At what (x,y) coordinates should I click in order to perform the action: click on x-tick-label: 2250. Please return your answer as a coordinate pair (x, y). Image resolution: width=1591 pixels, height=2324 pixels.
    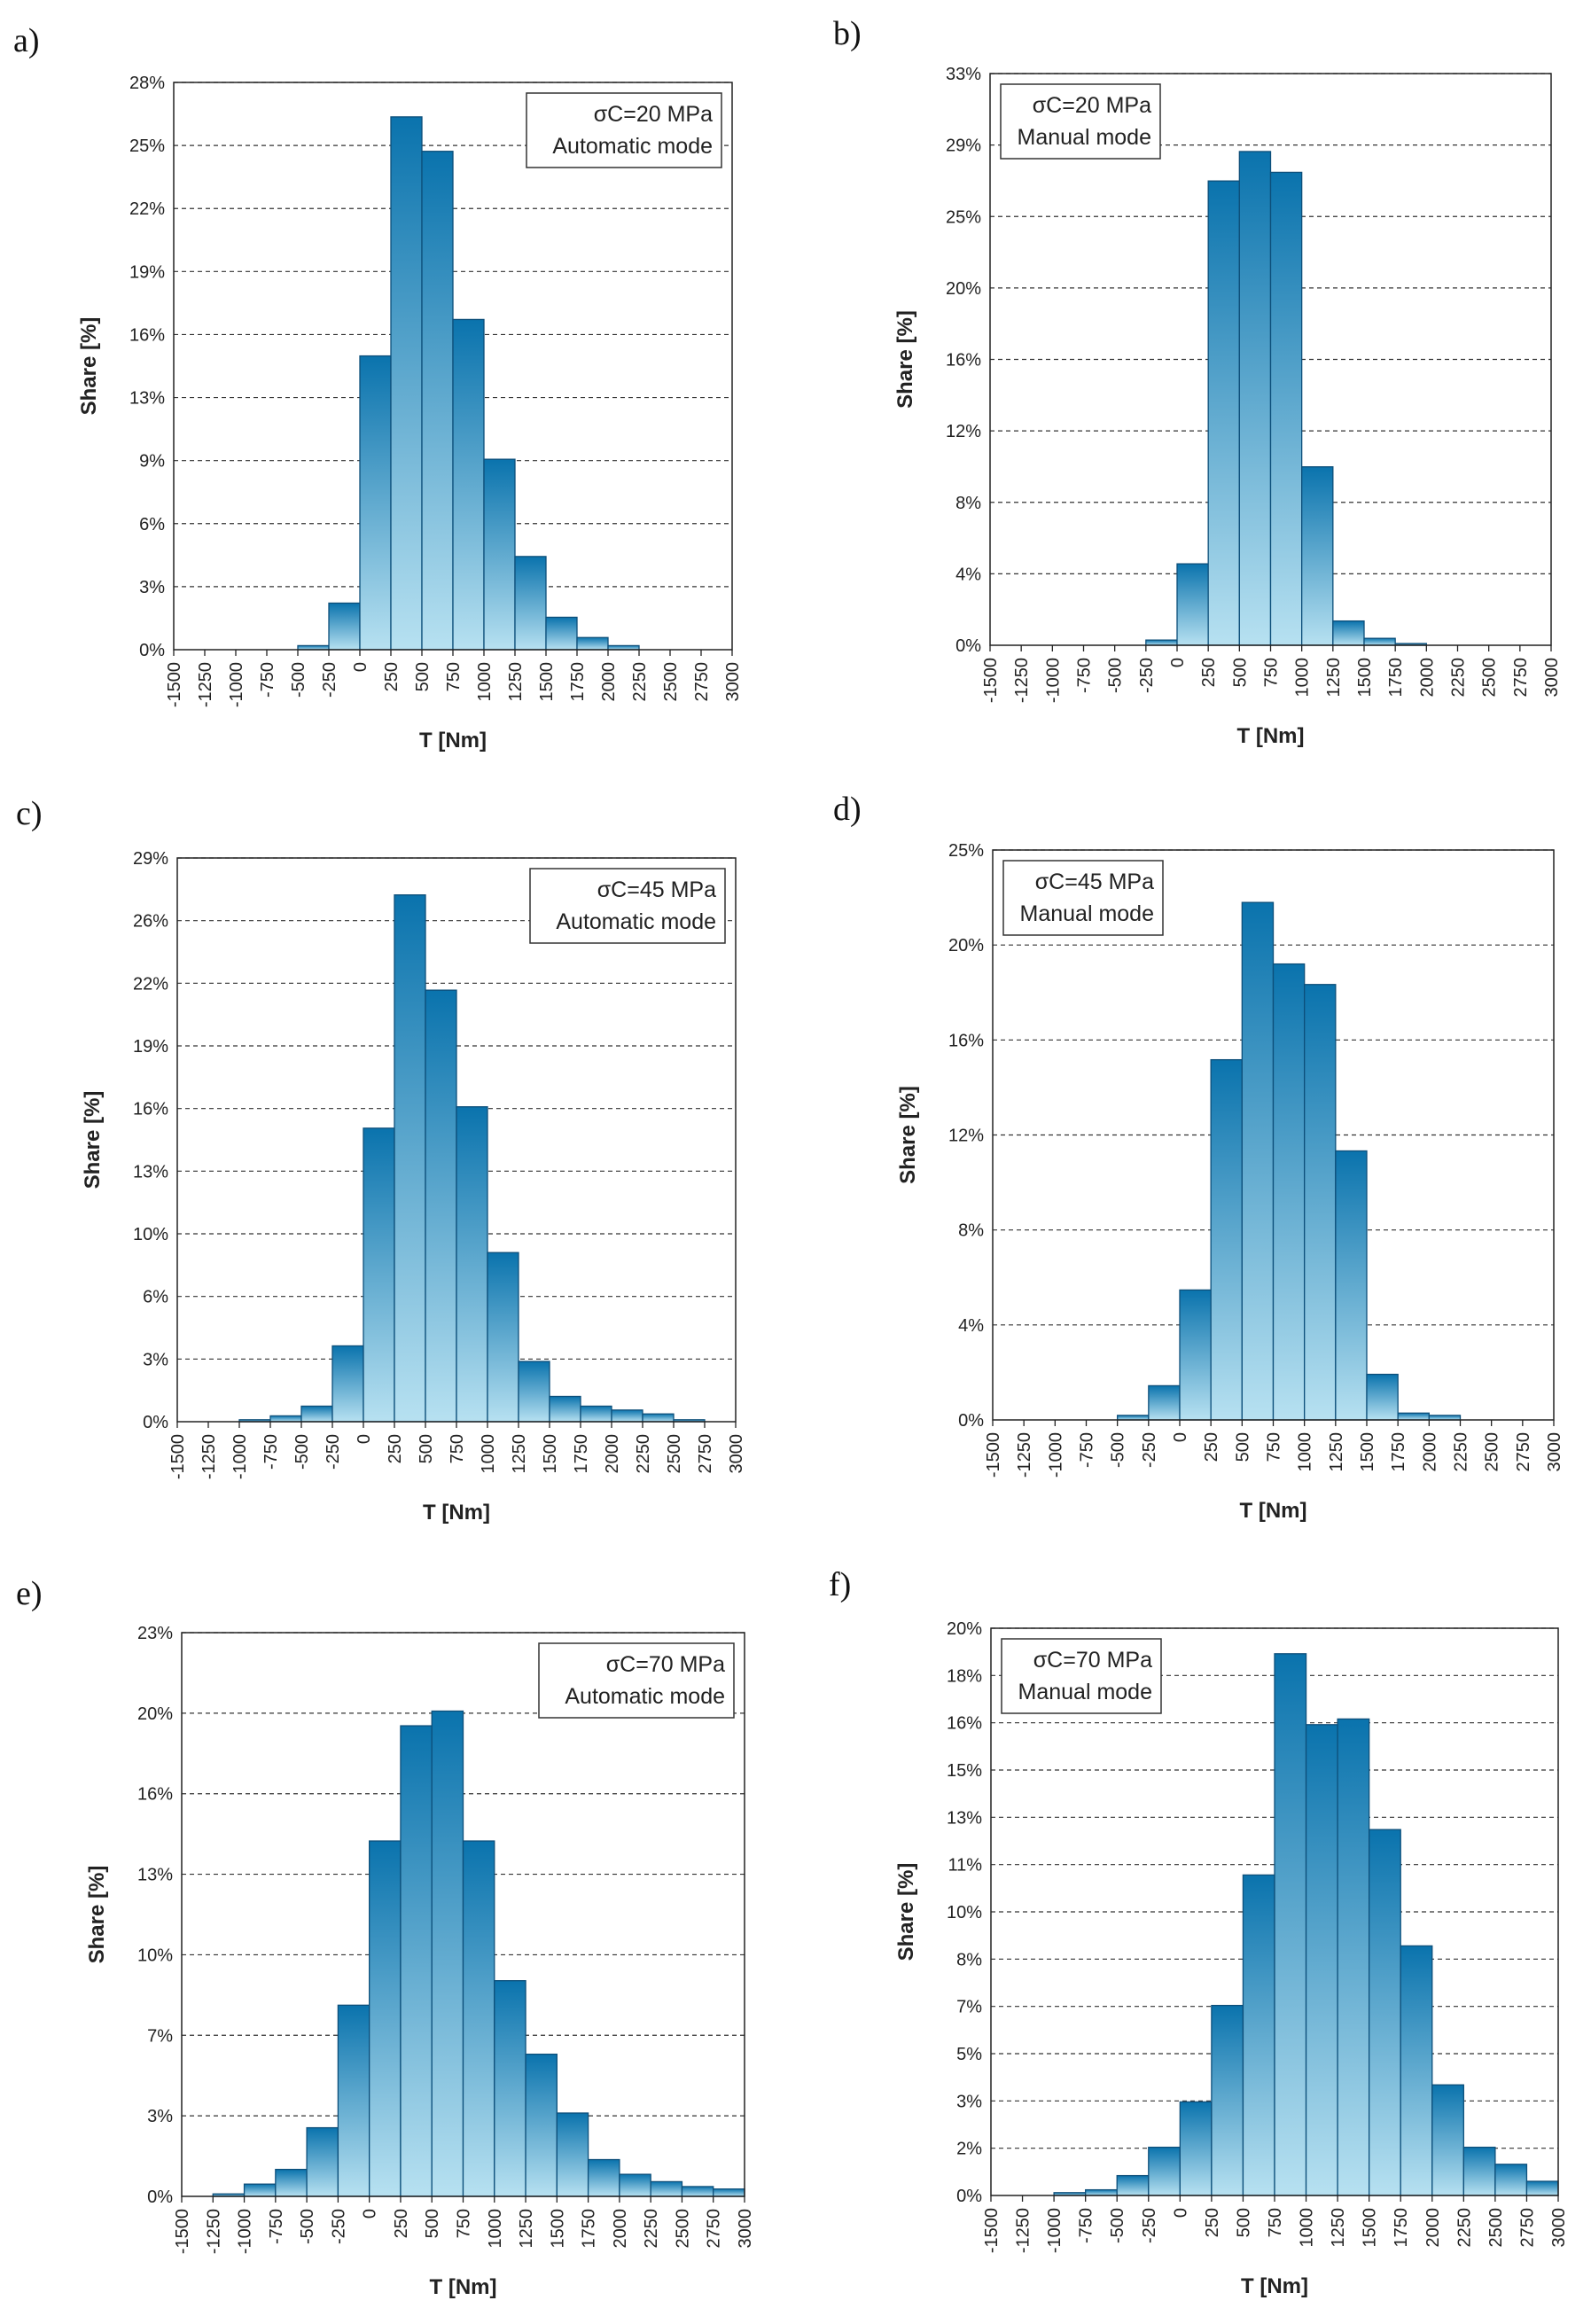
    Looking at the image, I should click on (640, 682).